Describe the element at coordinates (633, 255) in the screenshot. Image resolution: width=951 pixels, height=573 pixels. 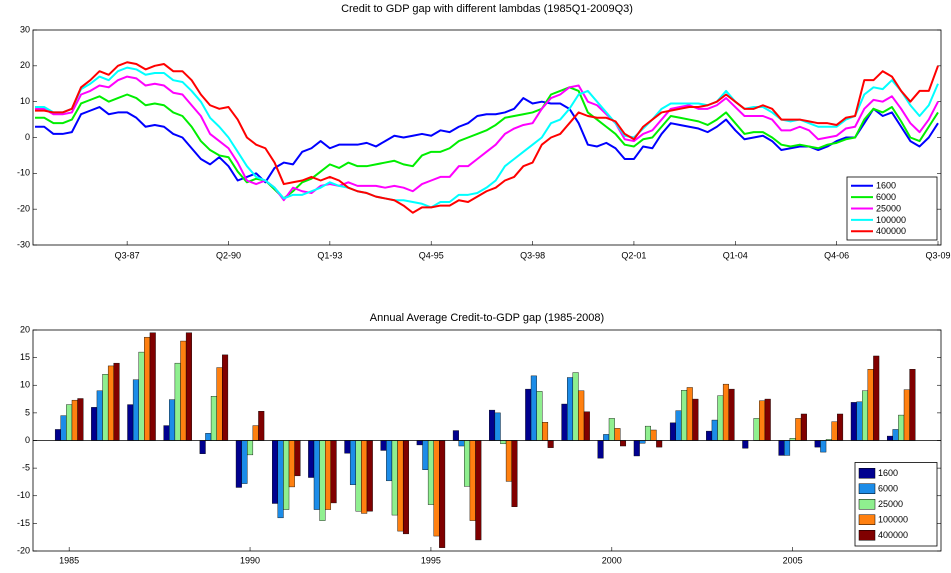
I see `x-tick-label: Q2-01` at that location.